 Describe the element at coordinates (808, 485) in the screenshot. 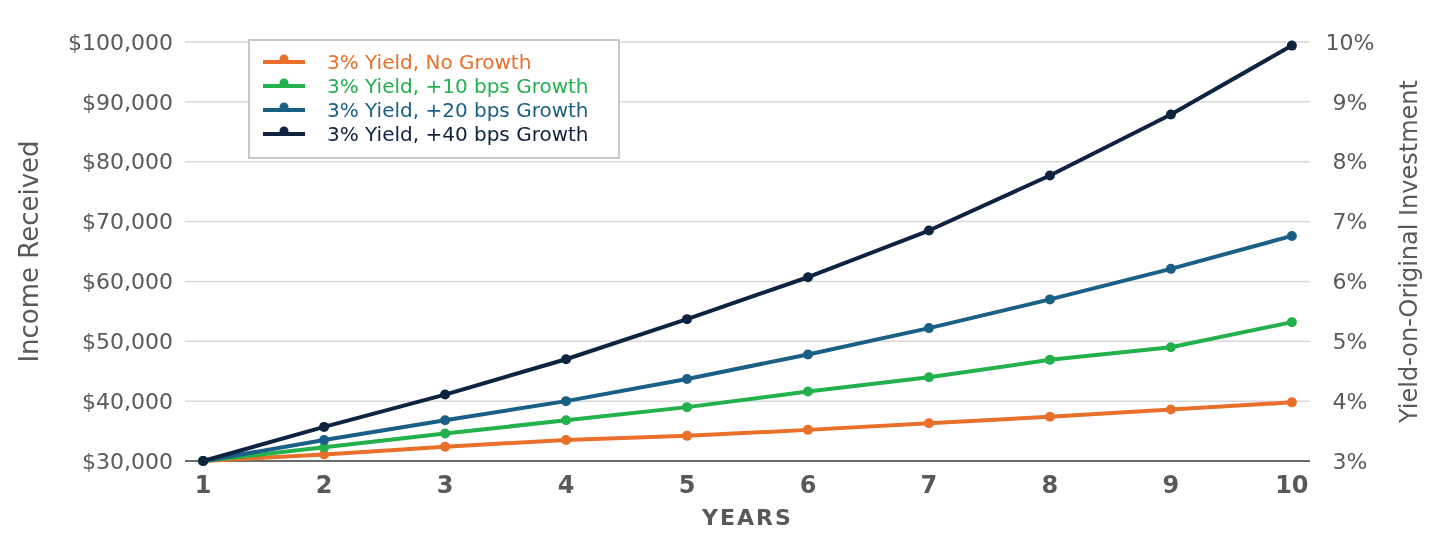

I see `x-tick-label: 6` at that location.